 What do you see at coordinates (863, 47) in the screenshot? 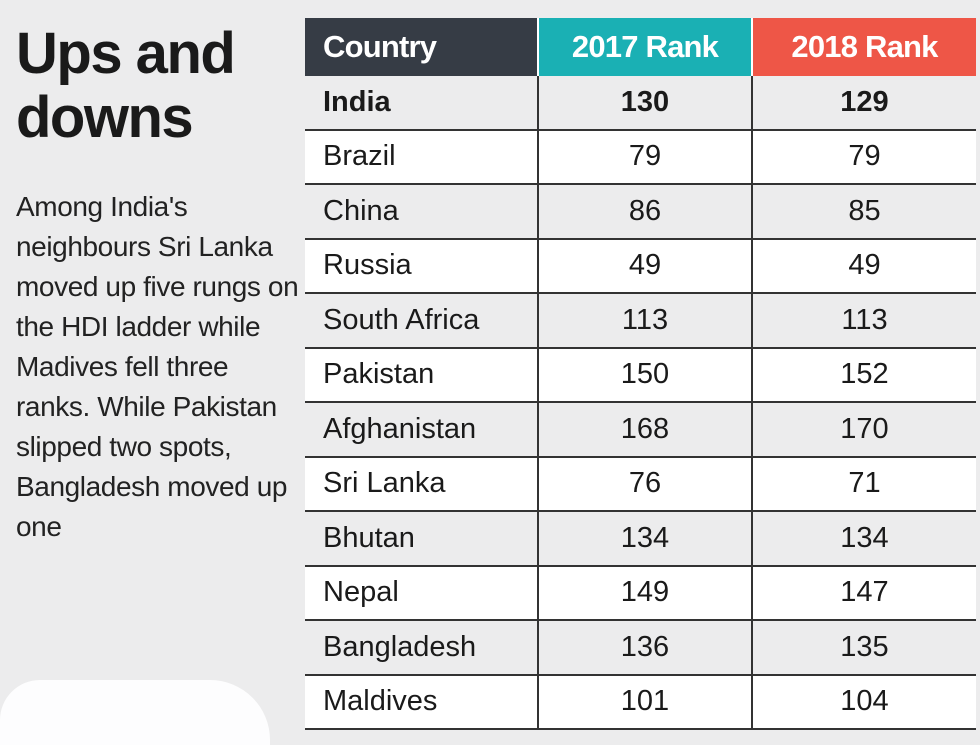
I see `header-2018-rank: 2018 Rank` at bounding box center [863, 47].